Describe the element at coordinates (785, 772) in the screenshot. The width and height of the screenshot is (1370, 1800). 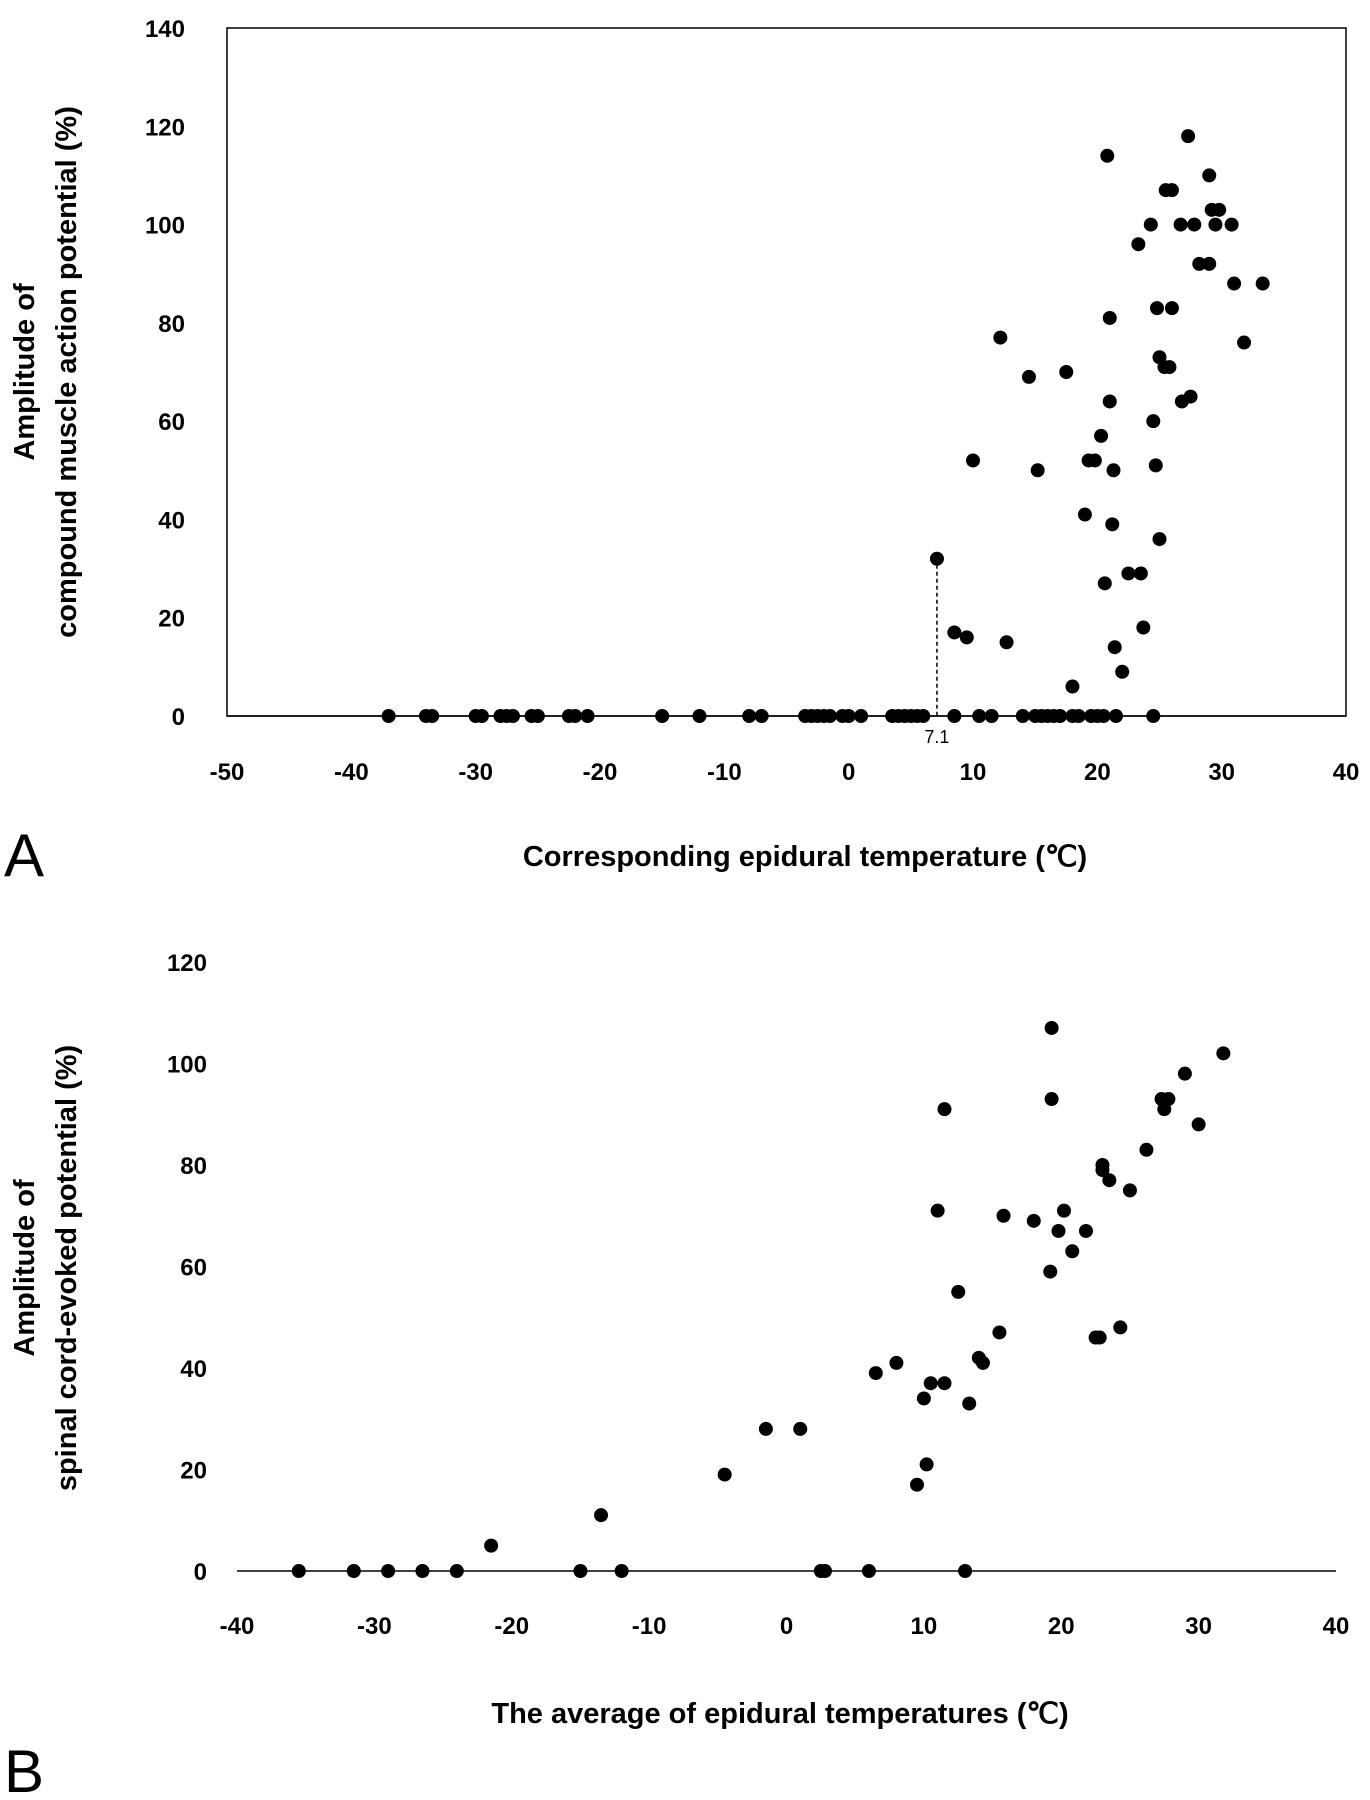
I see `panel-a-x-ticks: -50 -40 -30 -20 -10 0 10 20 30 40` at that location.